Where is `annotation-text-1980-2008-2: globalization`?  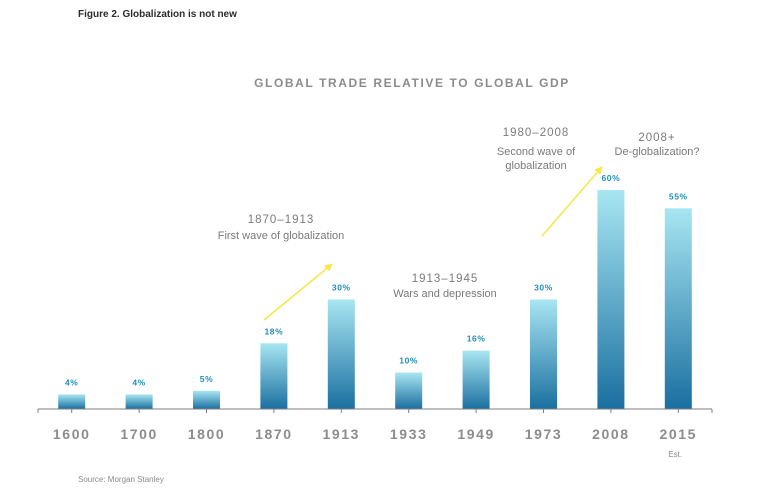 annotation-text-1980-2008-2: globalization is located at coordinates (535, 166).